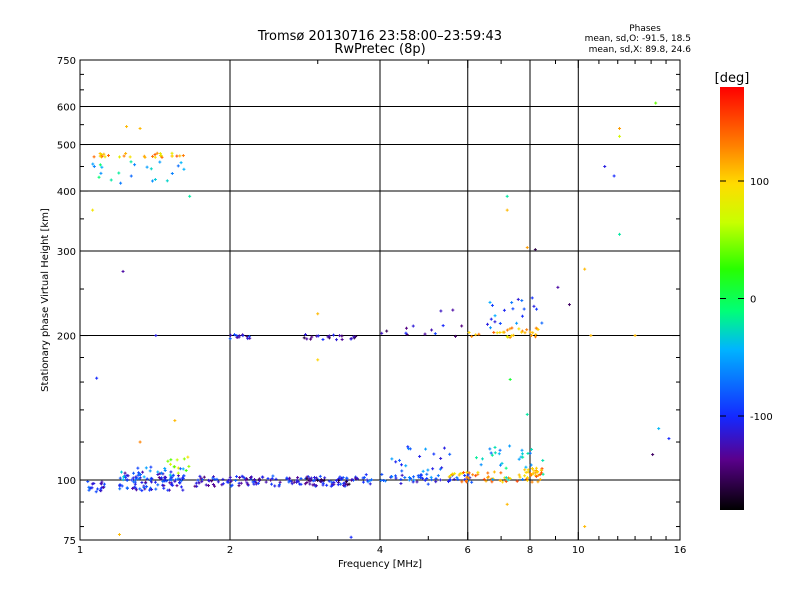 This screenshot has width=800, height=600. I want to click on x-tick-label: 1, so click(80, 550).